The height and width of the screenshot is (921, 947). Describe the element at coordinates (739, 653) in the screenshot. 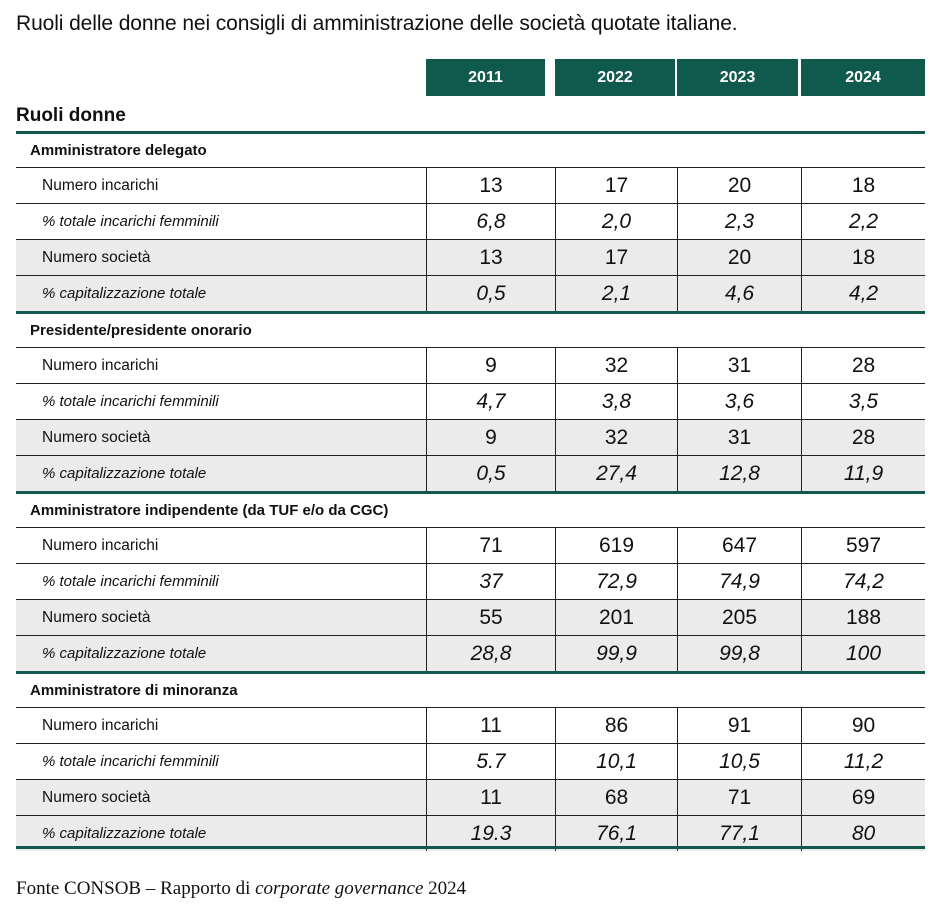

I see `table-cell-2023: 99,8` at that location.